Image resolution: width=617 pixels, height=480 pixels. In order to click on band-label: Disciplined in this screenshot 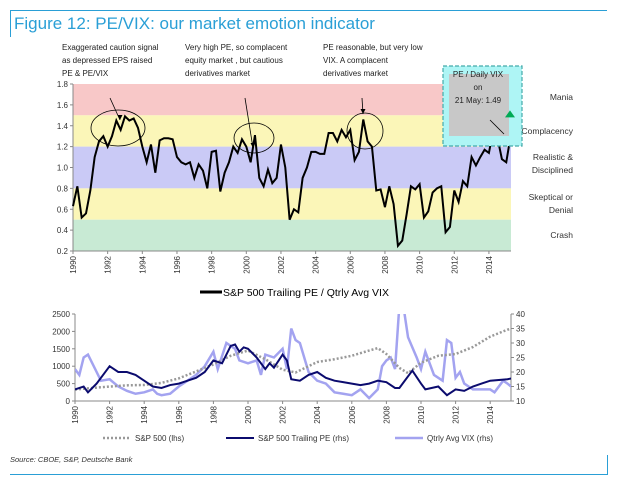, I will do `click(552, 170)`.